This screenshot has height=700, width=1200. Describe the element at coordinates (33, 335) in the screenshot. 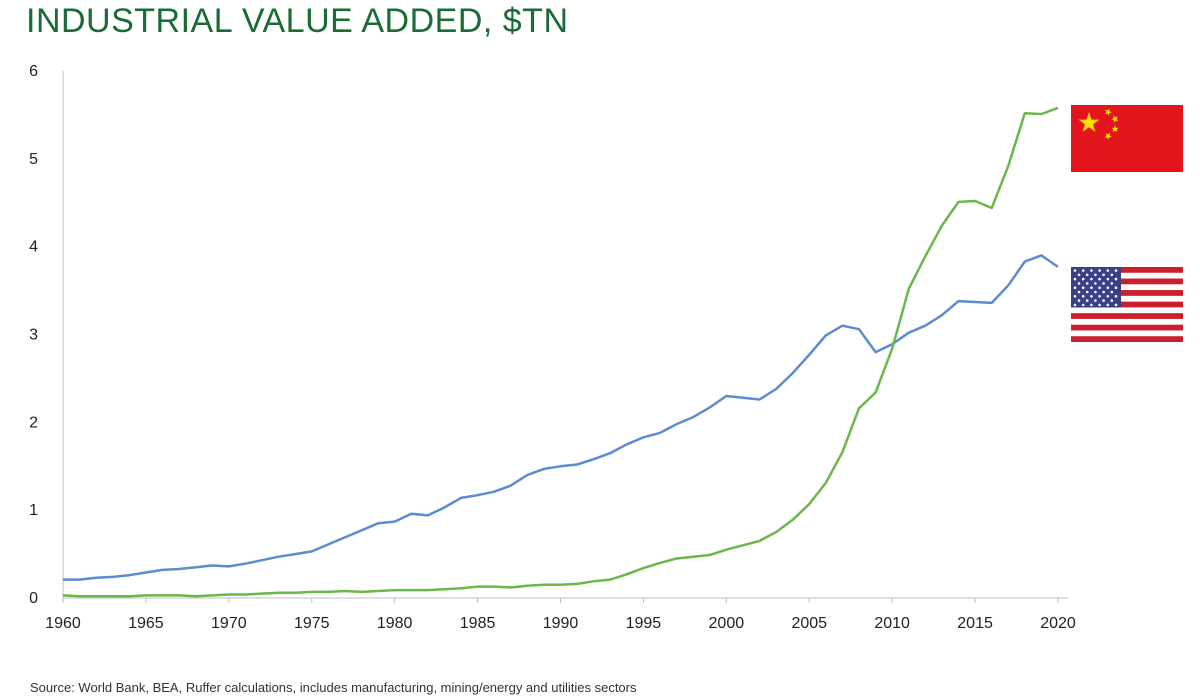

I see `y-tick-label: 3` at that location.